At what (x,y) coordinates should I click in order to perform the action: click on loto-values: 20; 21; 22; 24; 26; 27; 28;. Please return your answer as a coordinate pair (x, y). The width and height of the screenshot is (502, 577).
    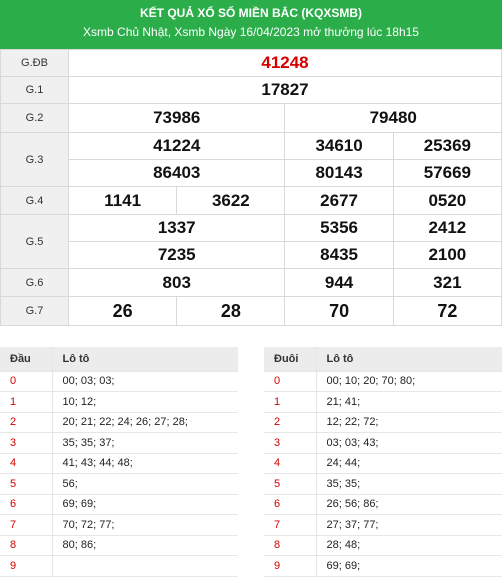
    Looking at the image, I should click on (145, 422).